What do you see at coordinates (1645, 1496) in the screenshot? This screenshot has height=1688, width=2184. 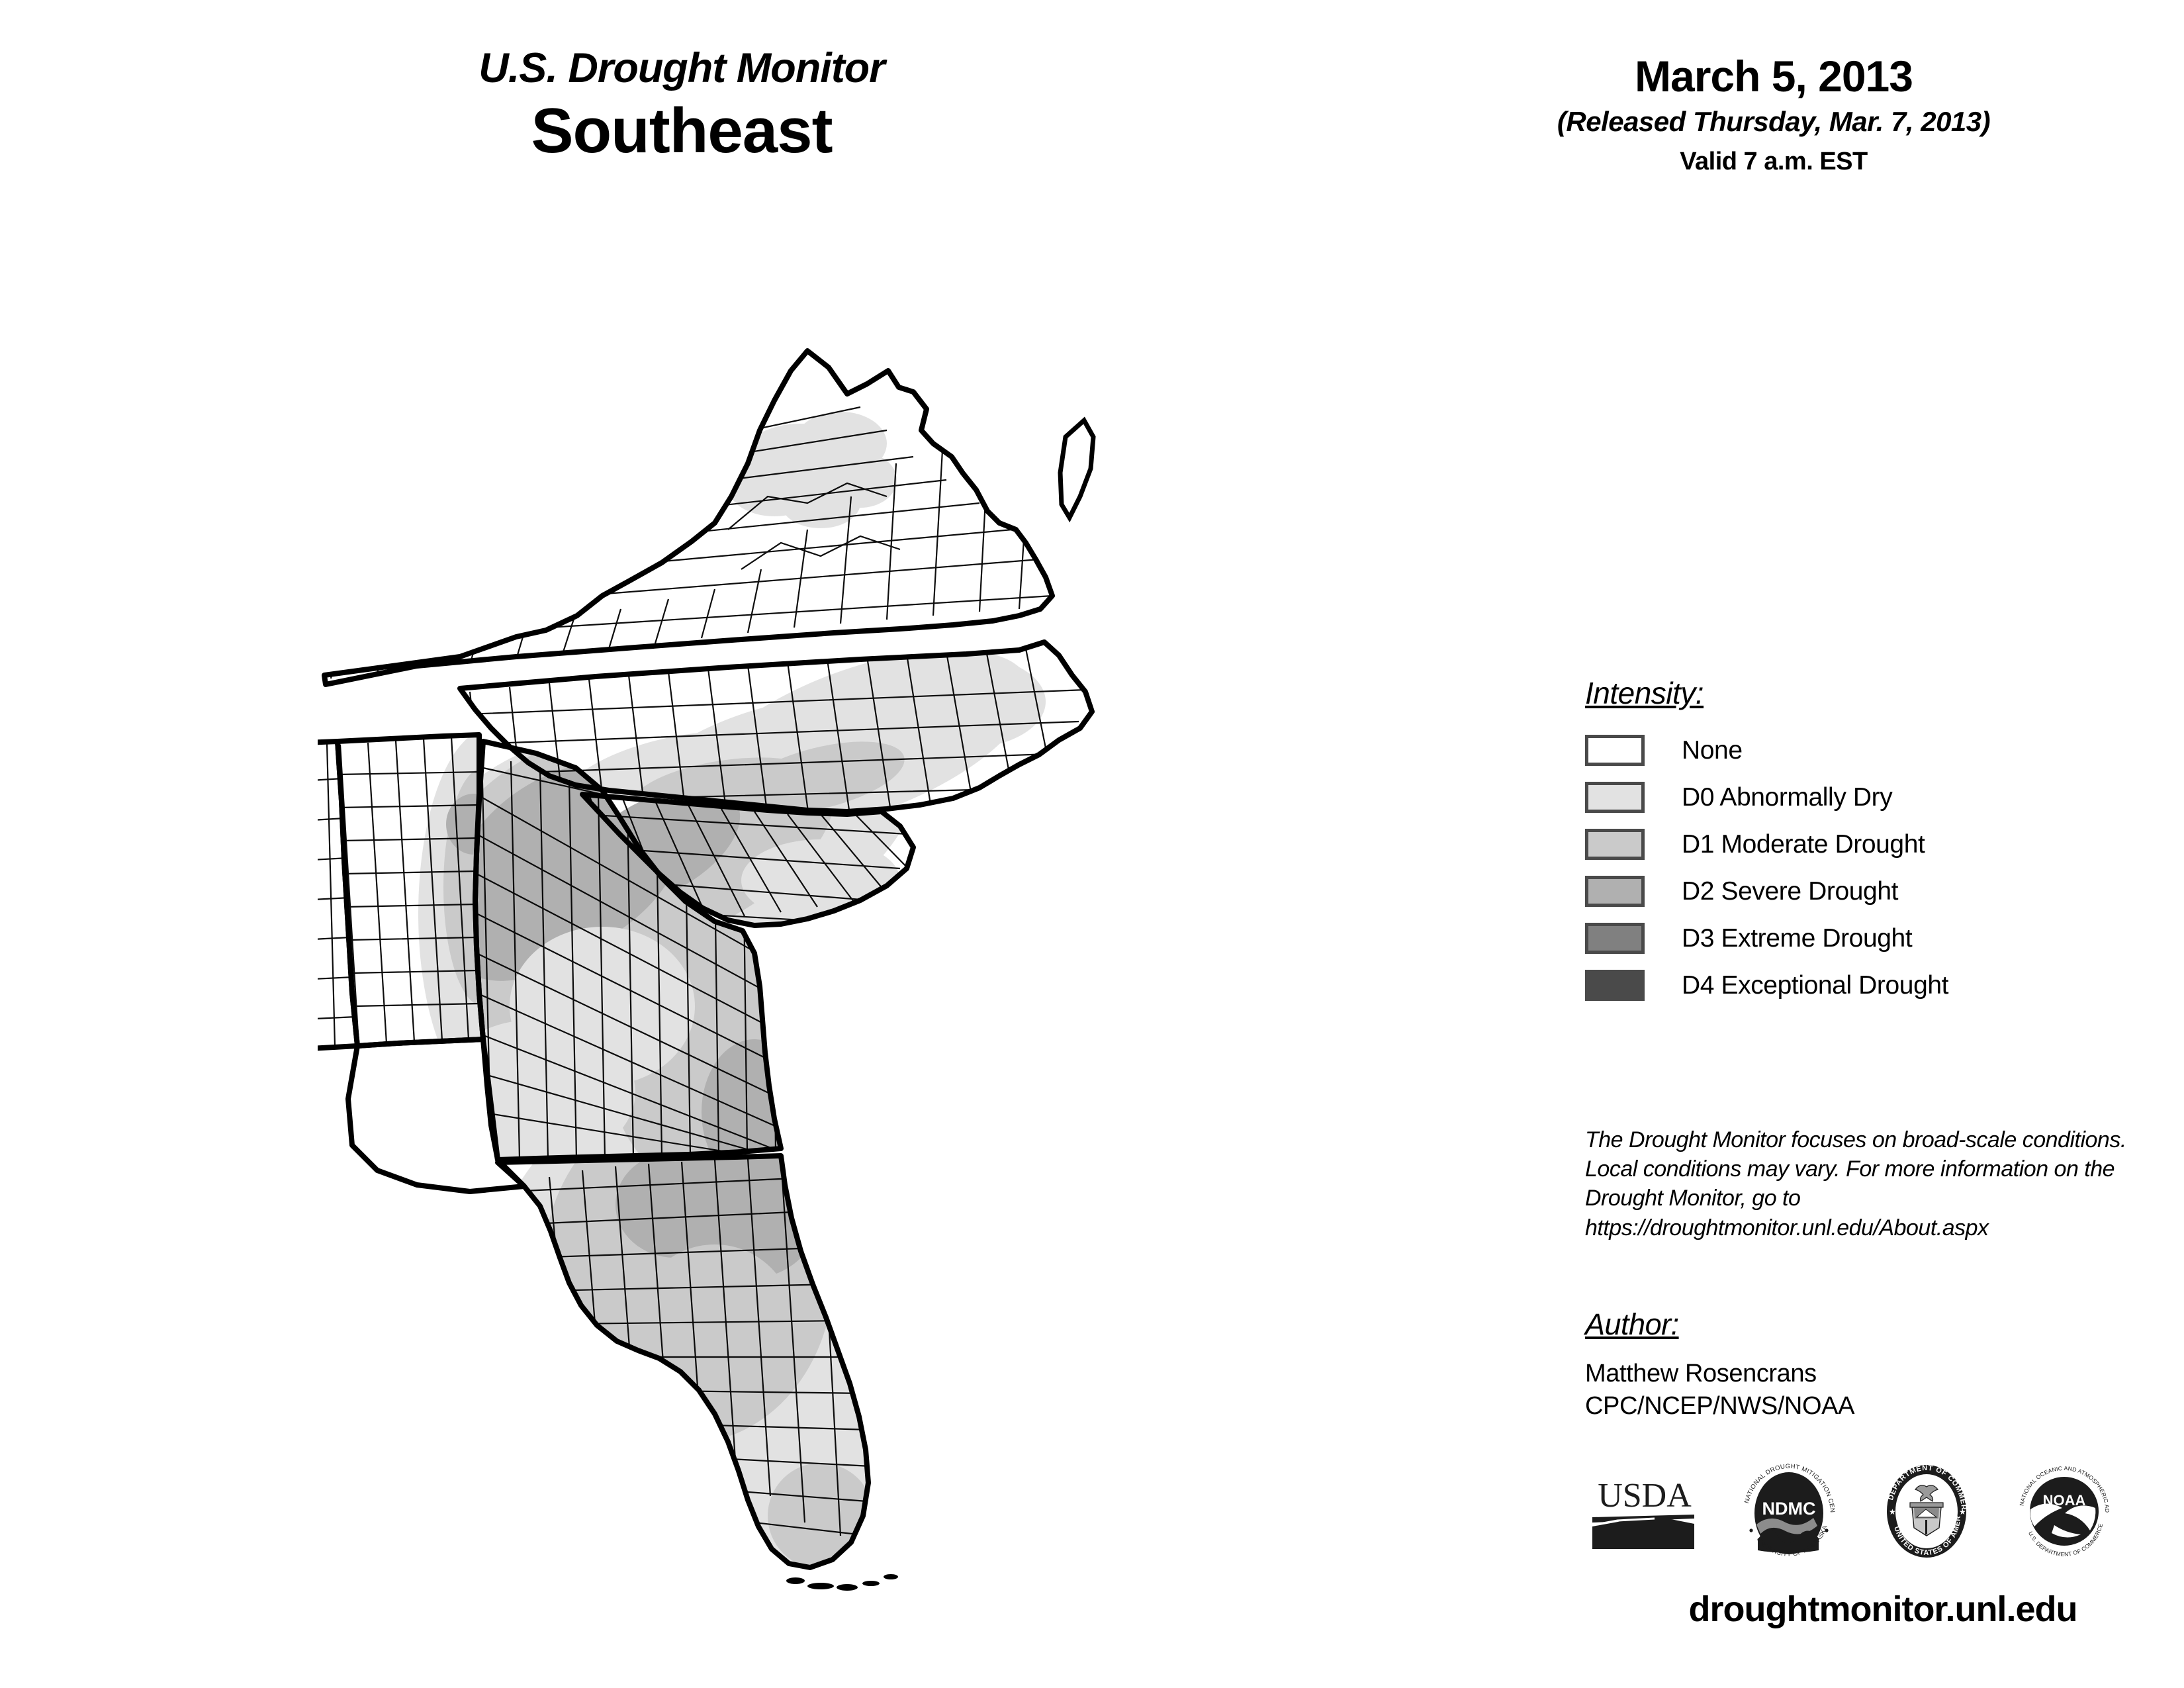 I see `svg-text: USDA` at bounding box center [1645, 1496].